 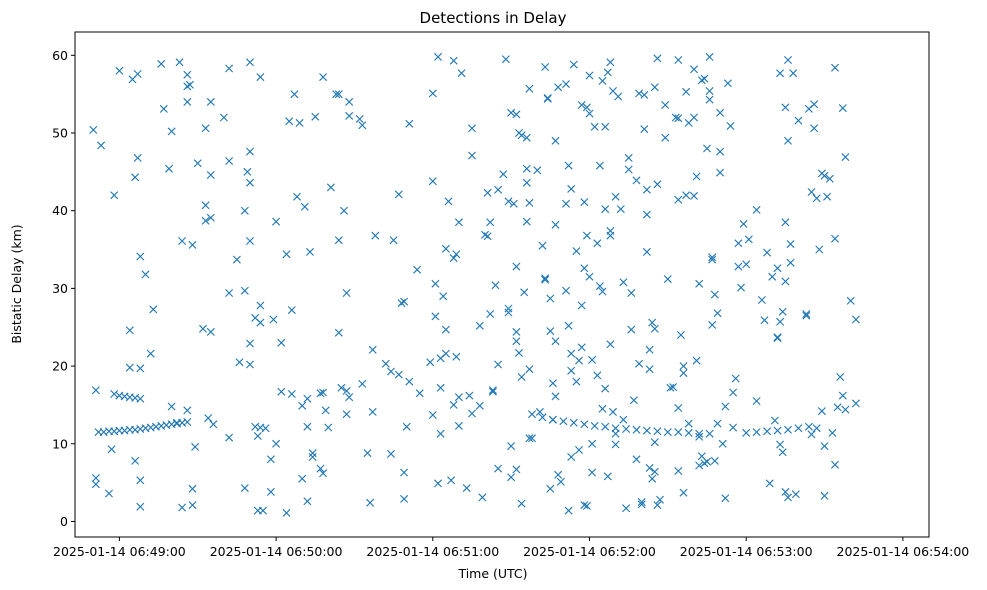 What do you see at coordinates (16, 283) in the screenshot?
I see `y-axis-label: Bistatic Delay (km)` at bounding box center [16, 283].